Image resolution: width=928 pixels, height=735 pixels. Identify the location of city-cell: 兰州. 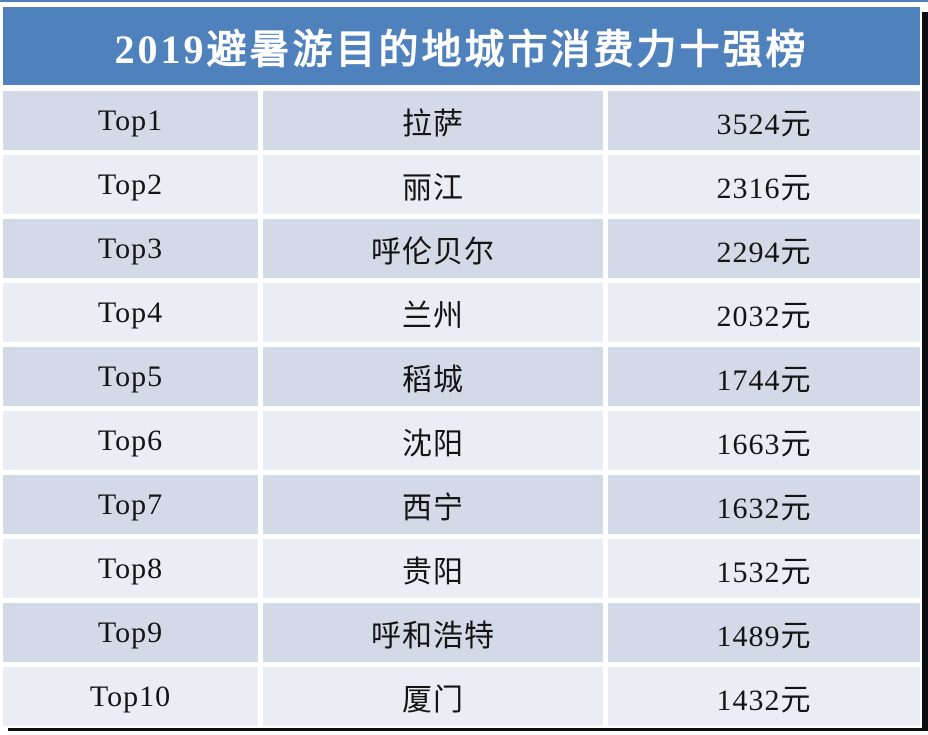
(433, 312).